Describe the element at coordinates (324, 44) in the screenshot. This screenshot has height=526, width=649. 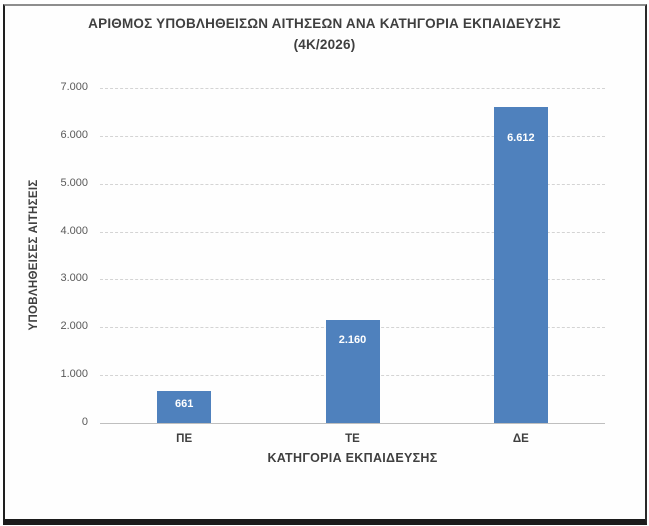
I see `chart-title-line2: (4Κ/2026)` at that location.